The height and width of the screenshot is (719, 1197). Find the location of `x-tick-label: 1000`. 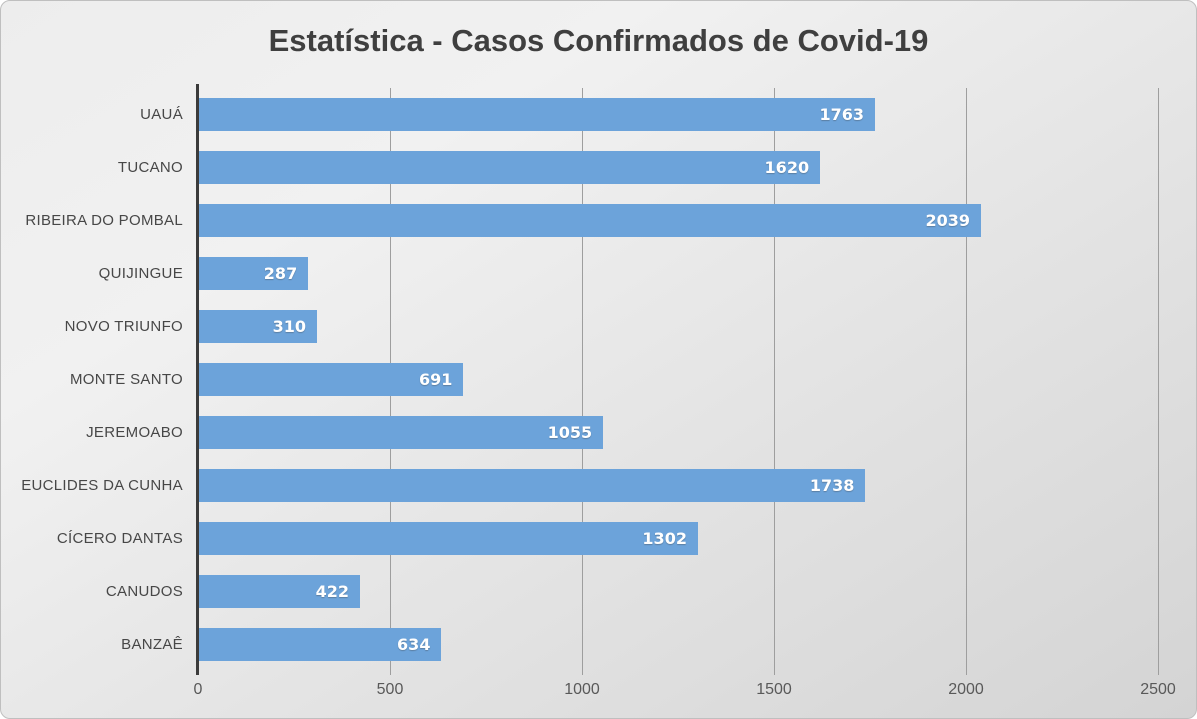

x-tick-label: 1000 is located at coordinates (582, 689).